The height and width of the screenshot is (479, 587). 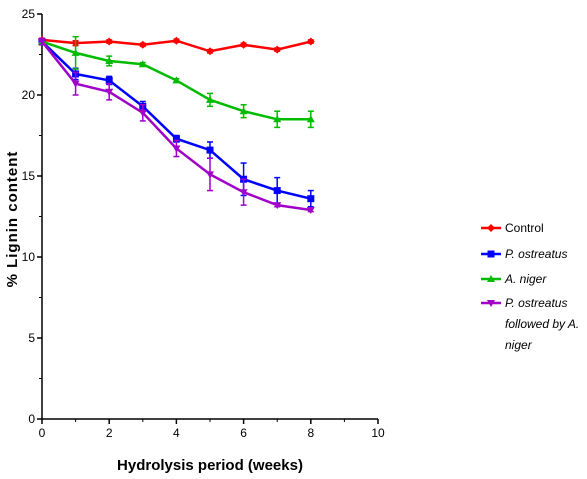 I want to click on x-axis-title: Hydrolysis period (weeks), so click(x=210, y=465).